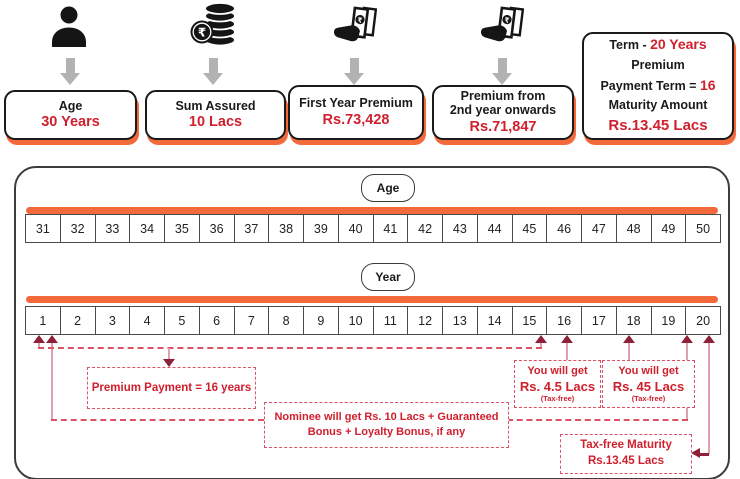 The image size is (740, 479). What do you see at coordinates (626, 445) in the screenshot?
I see `maturity-line1: Tax-free Maturity` at bounding box center [626, 445].